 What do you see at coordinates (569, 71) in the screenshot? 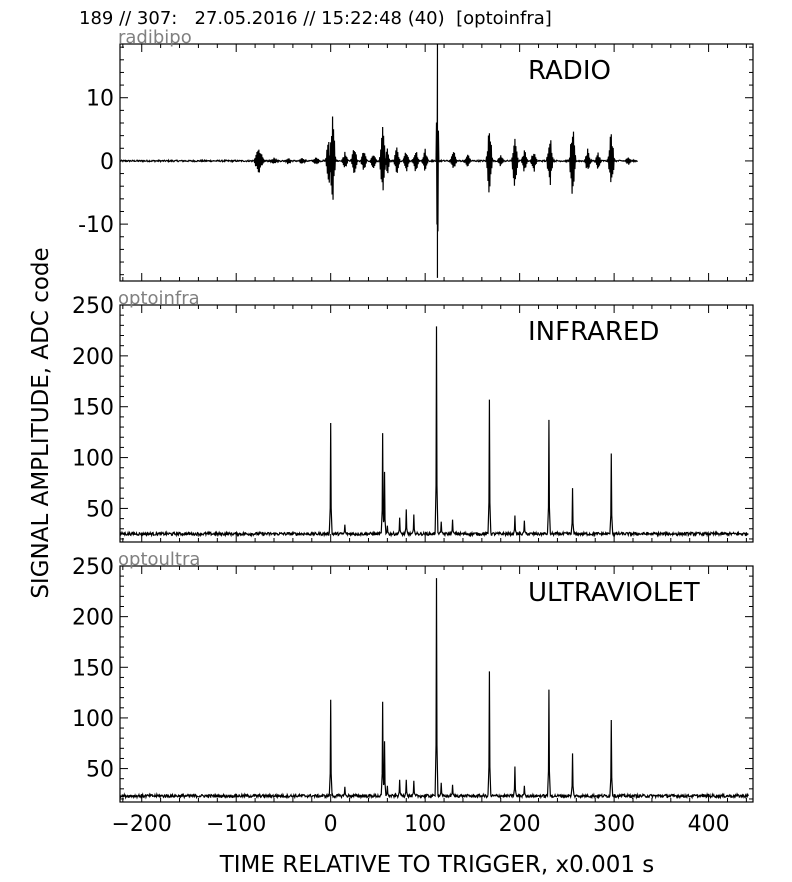
I see `panel-title: RADIO` at bounding box center [569, 71].